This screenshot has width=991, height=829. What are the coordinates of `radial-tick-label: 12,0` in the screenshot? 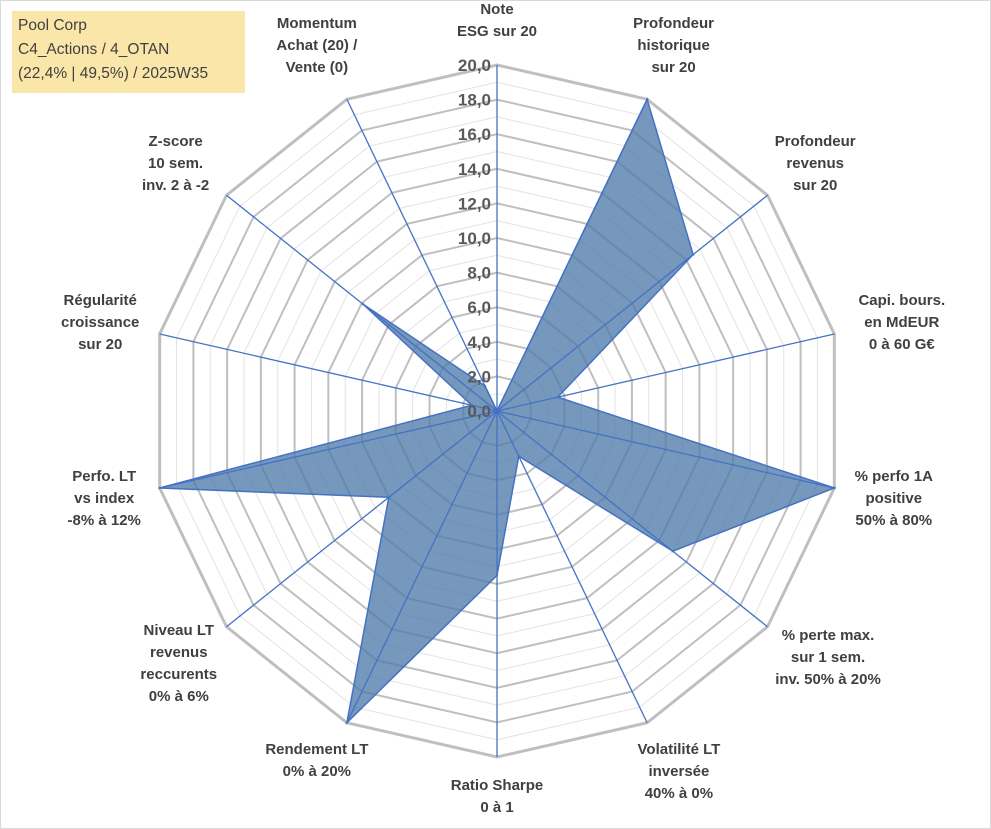 It's located at (474, 203).